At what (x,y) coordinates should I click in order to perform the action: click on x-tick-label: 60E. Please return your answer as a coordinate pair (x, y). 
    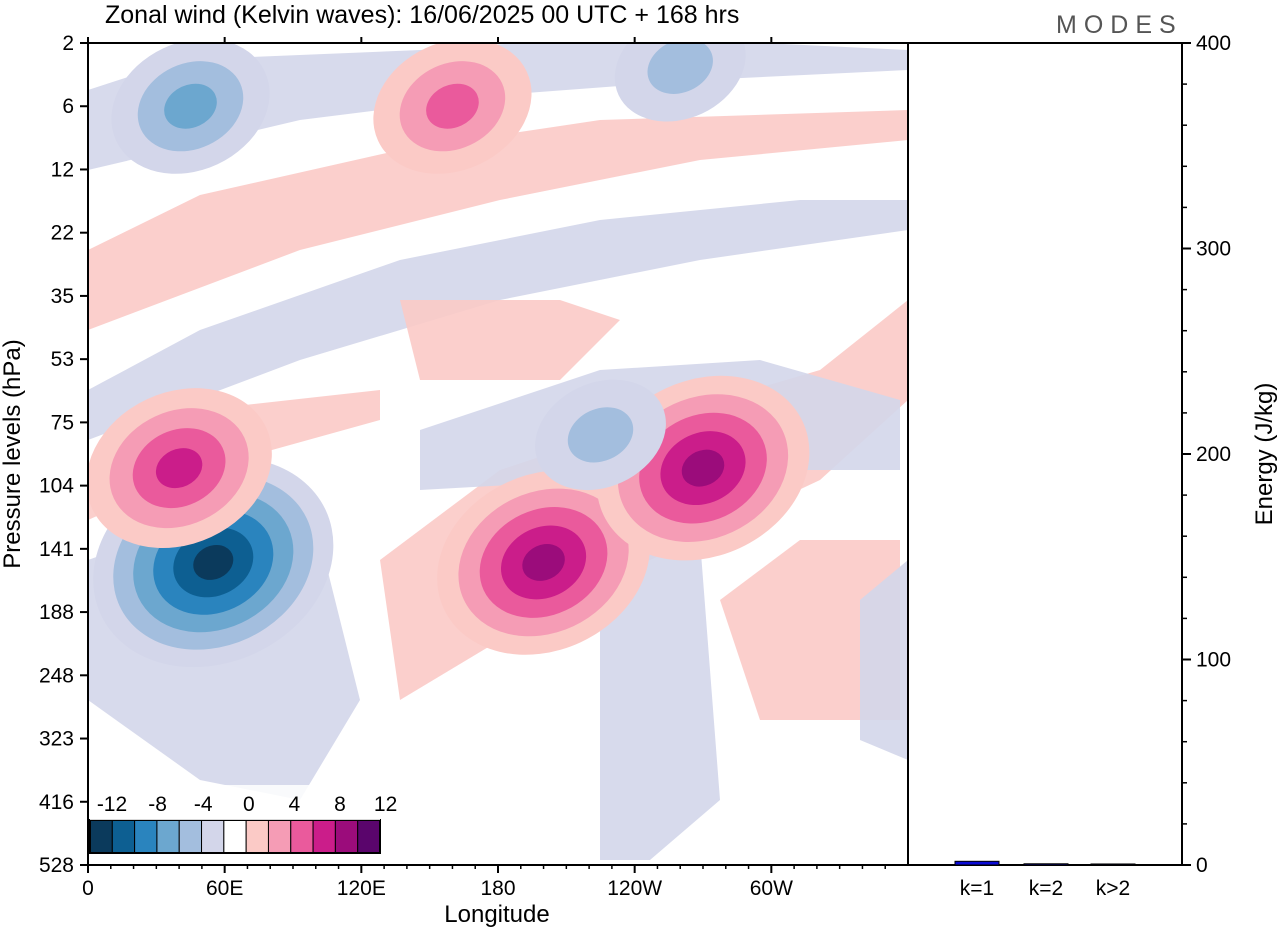
    Looking at the image, I should click on (224, 888).